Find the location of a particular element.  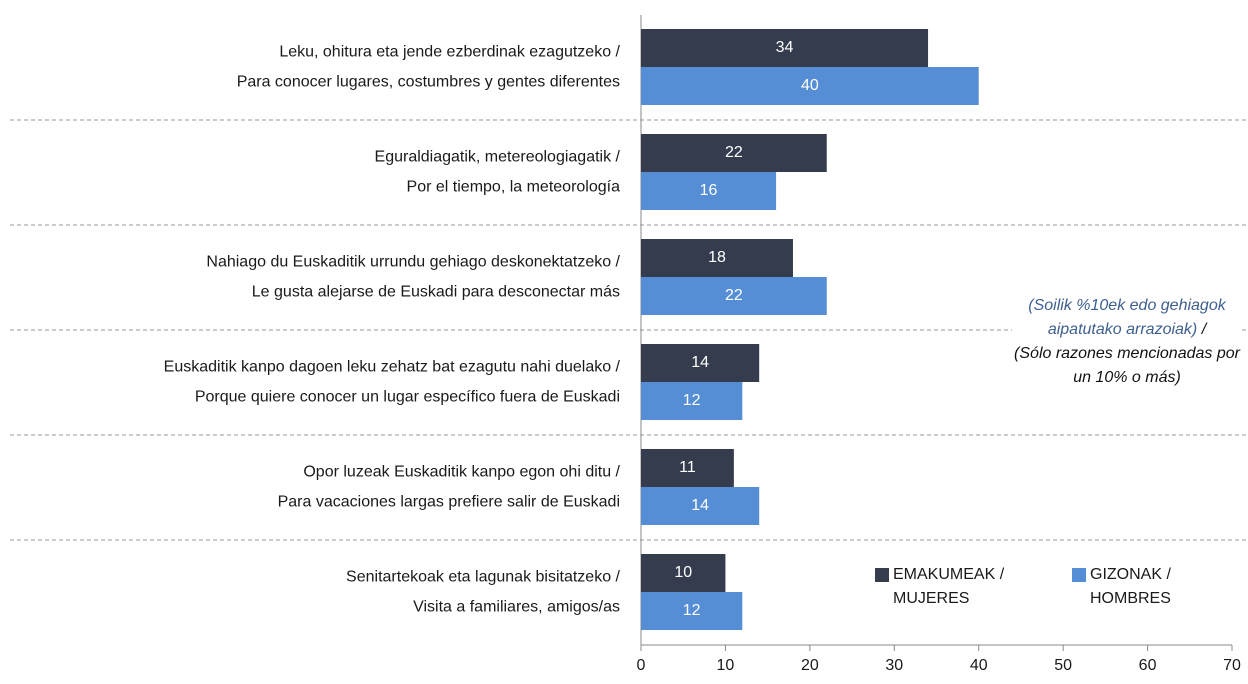

category-label: Por el tiempo, la meteorología is located at coordinates (514, 187).